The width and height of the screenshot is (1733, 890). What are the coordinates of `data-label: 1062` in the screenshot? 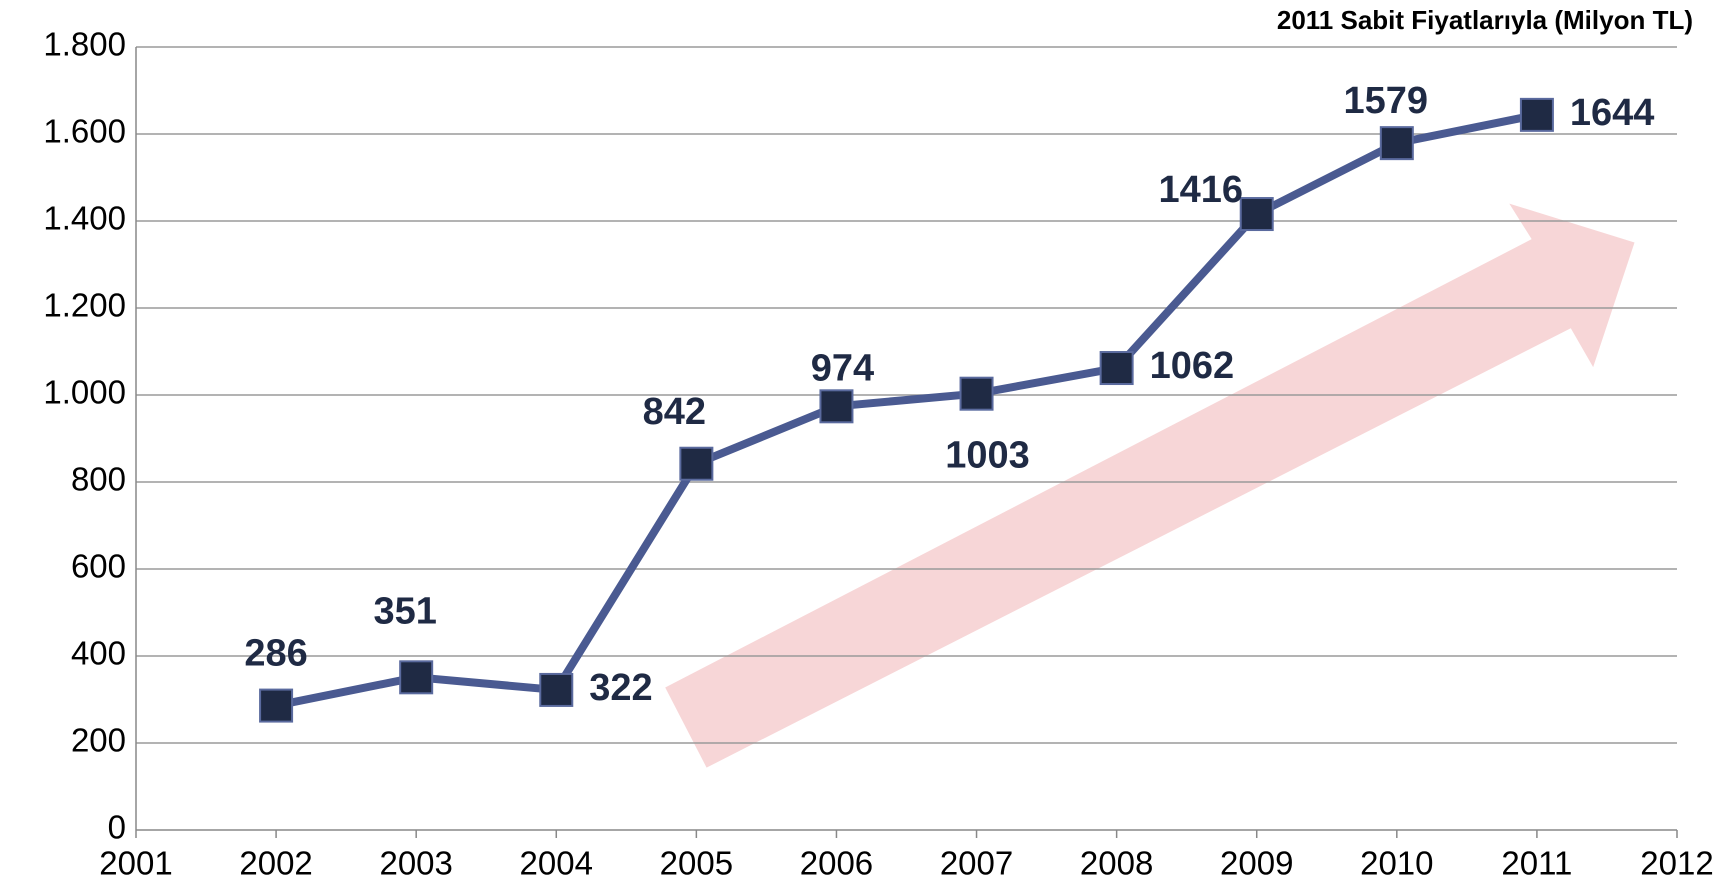 It's located at (1192, 366).